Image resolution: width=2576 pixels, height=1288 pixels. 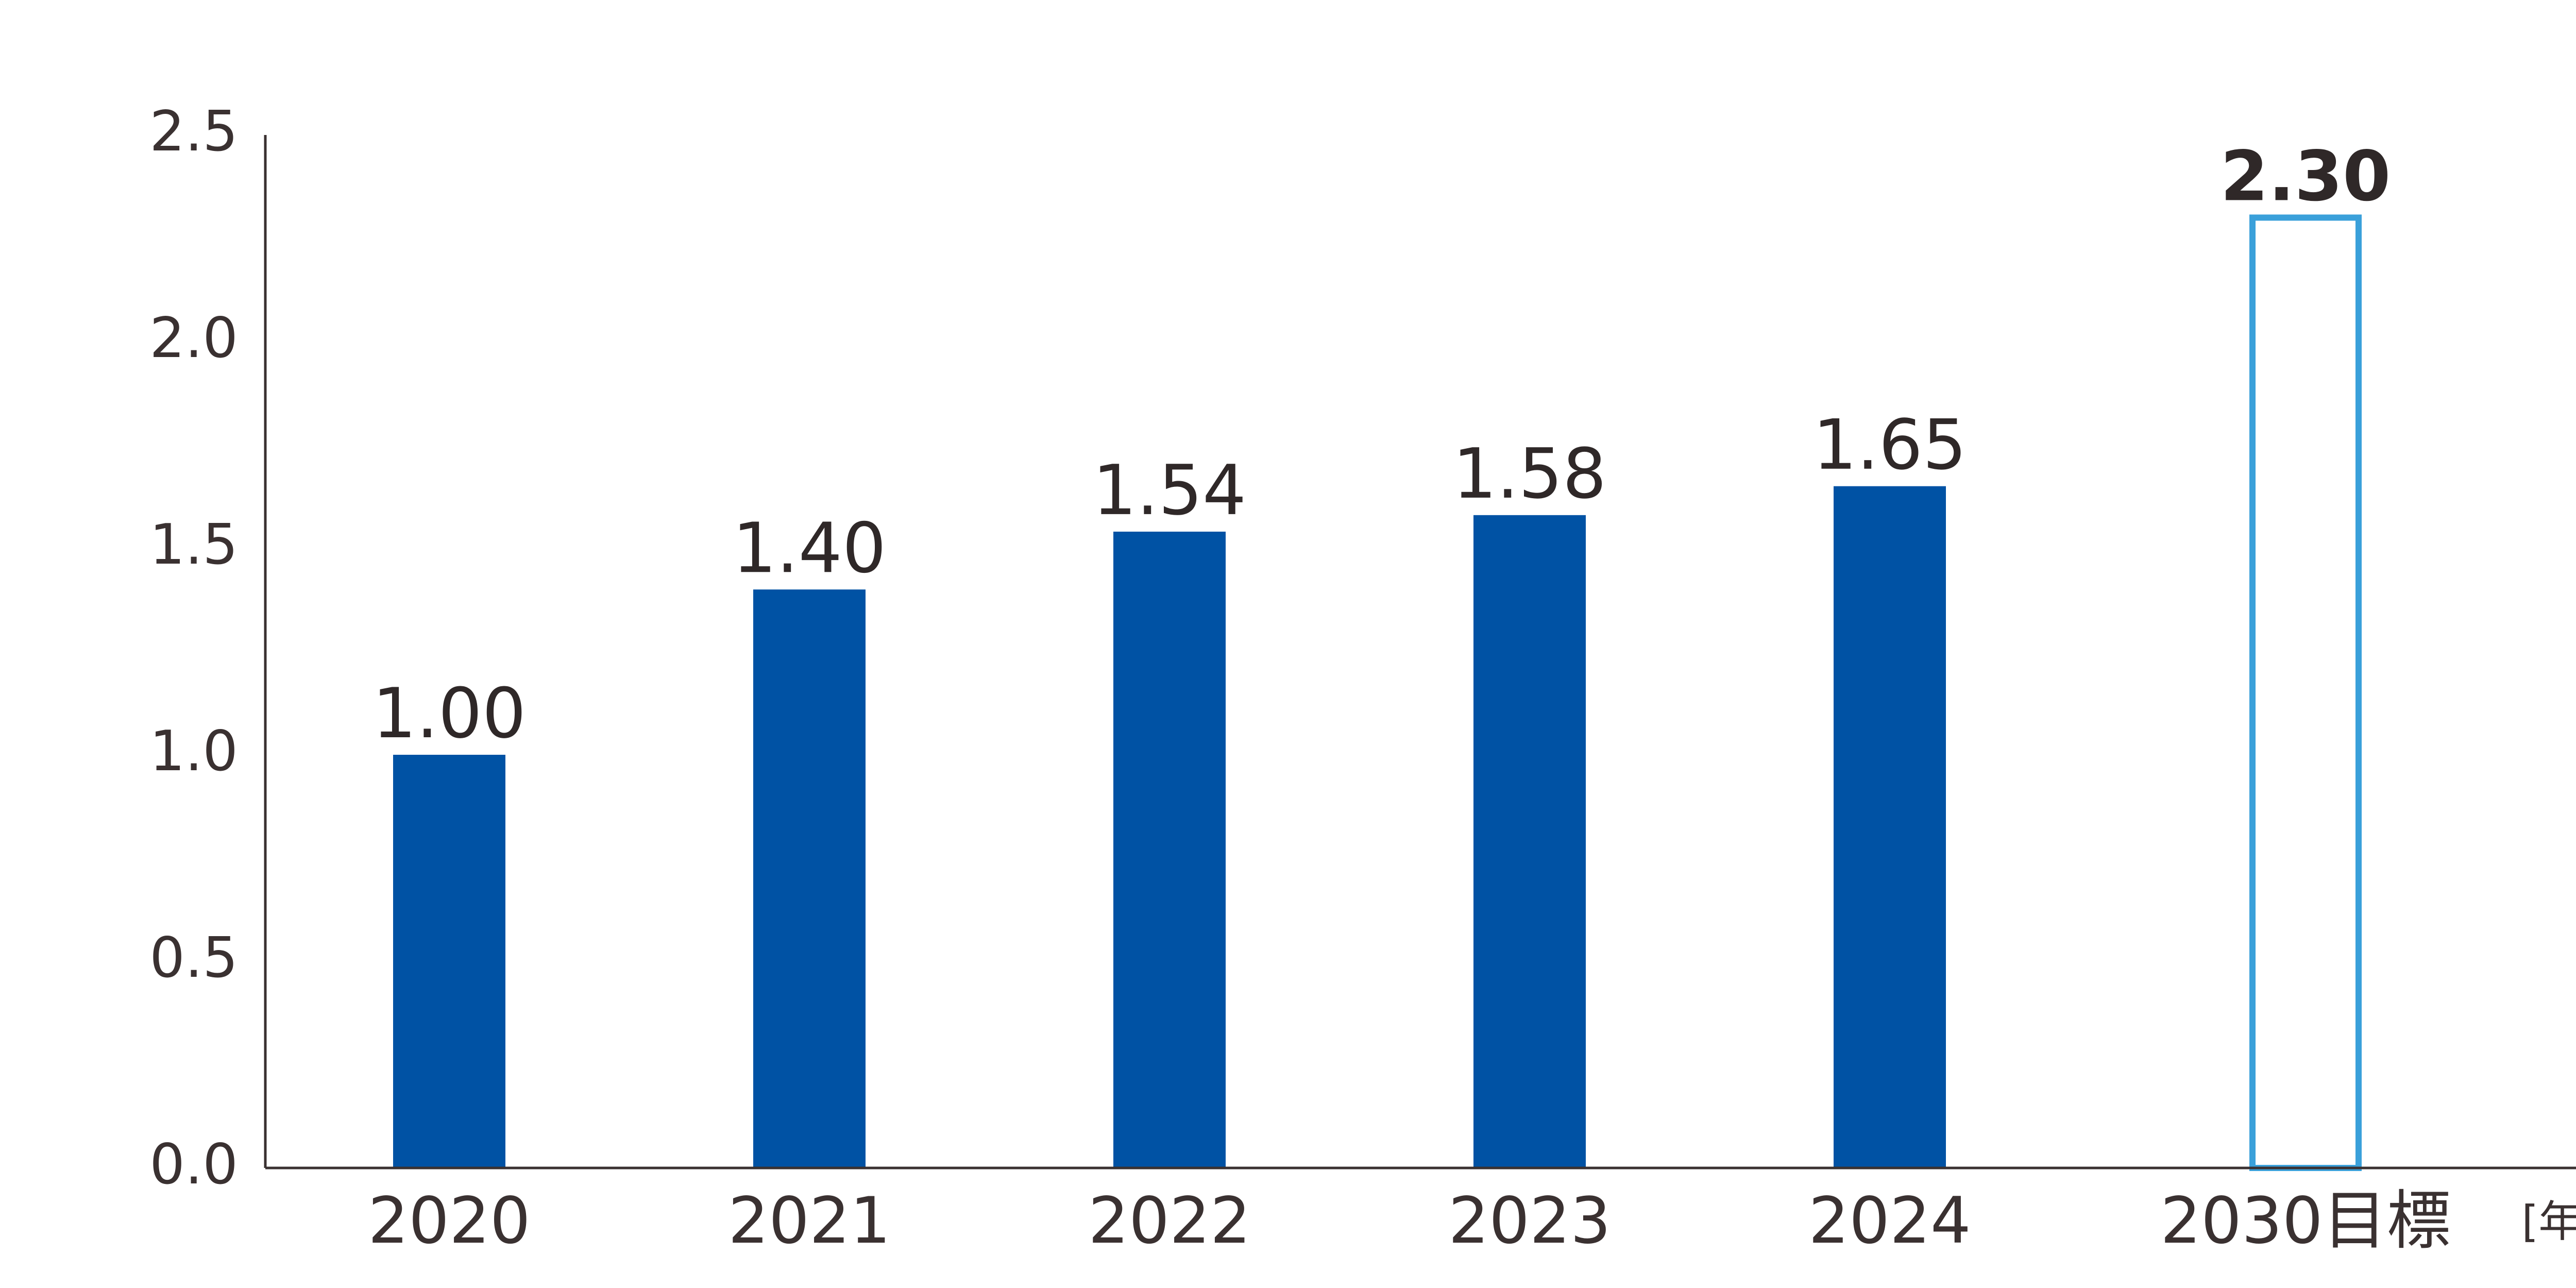 What do you see at coordinates (2306, 176) in the screenshot?
I see `value-label-target: 2.30` at bounding box center [2306, 176].